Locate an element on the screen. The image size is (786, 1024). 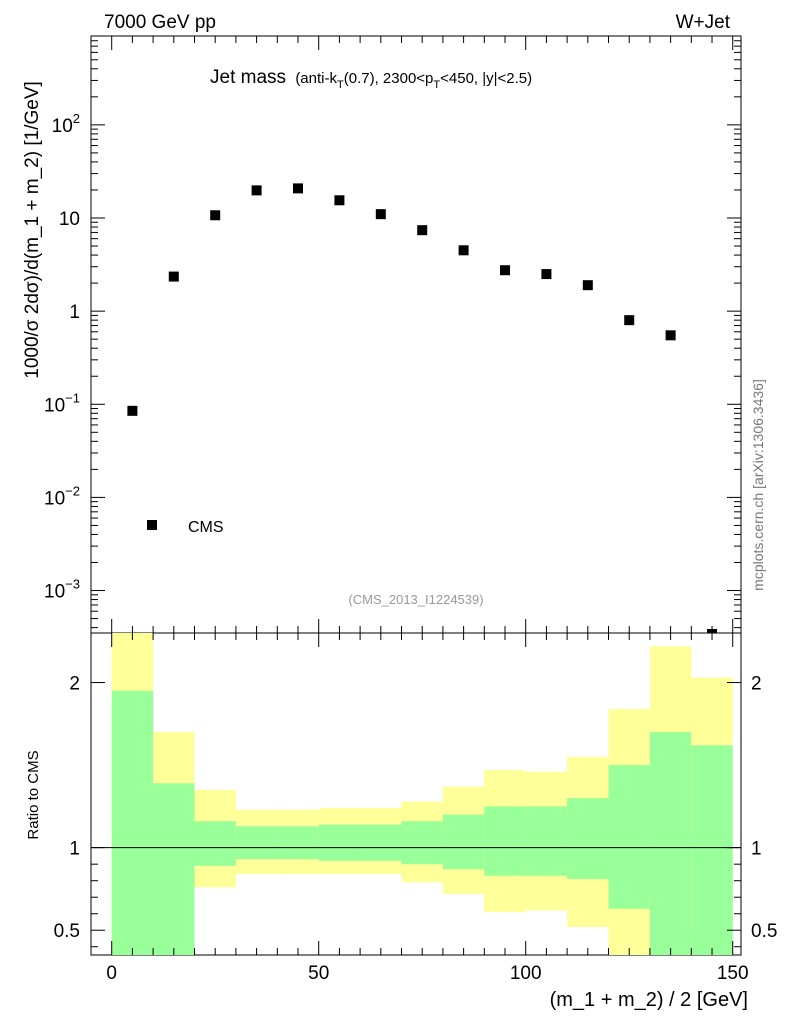
ratio-ytick-label-left: 0.5 is located at coordinates (67, 931).